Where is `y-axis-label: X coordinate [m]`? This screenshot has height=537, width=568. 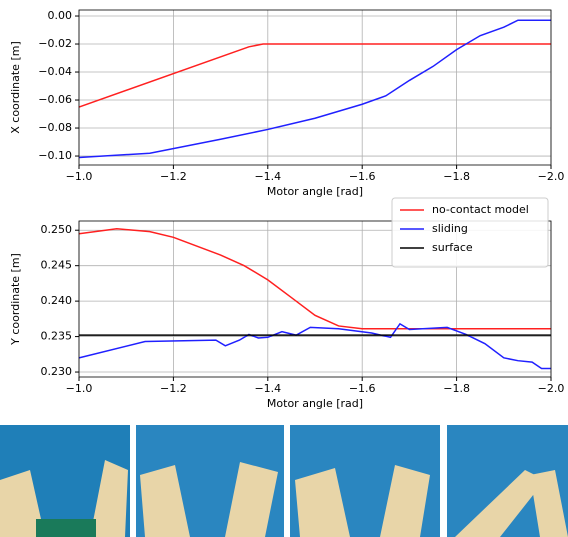 y-axis-label: X coordinate [m] is located at coordinates (15, 87).